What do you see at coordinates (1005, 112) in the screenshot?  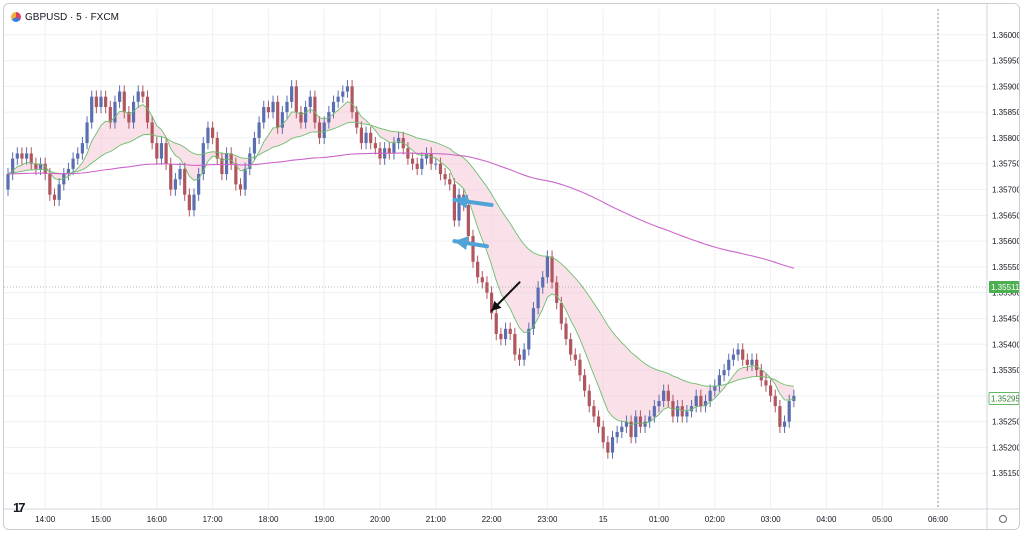 I see `price-tick-label: 1.35850` at bounding box center [1005, 112].